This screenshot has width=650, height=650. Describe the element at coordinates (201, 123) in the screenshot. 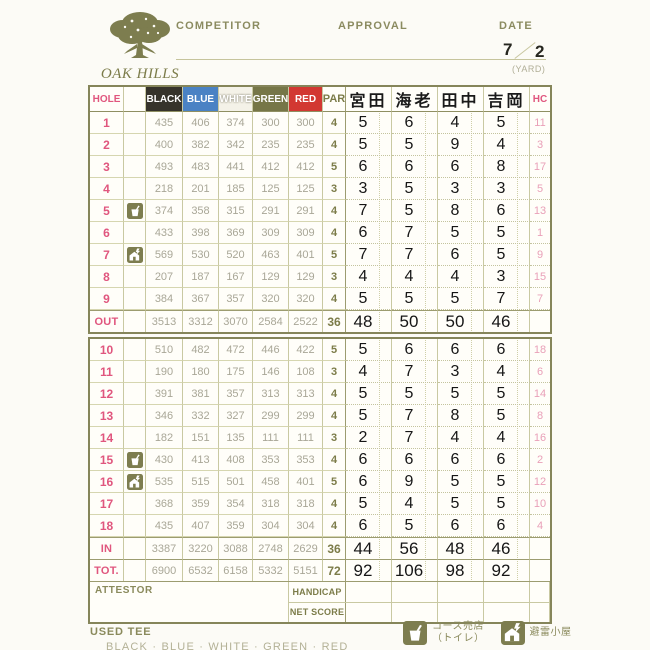

I see `yardage-blue: 406` at that location.